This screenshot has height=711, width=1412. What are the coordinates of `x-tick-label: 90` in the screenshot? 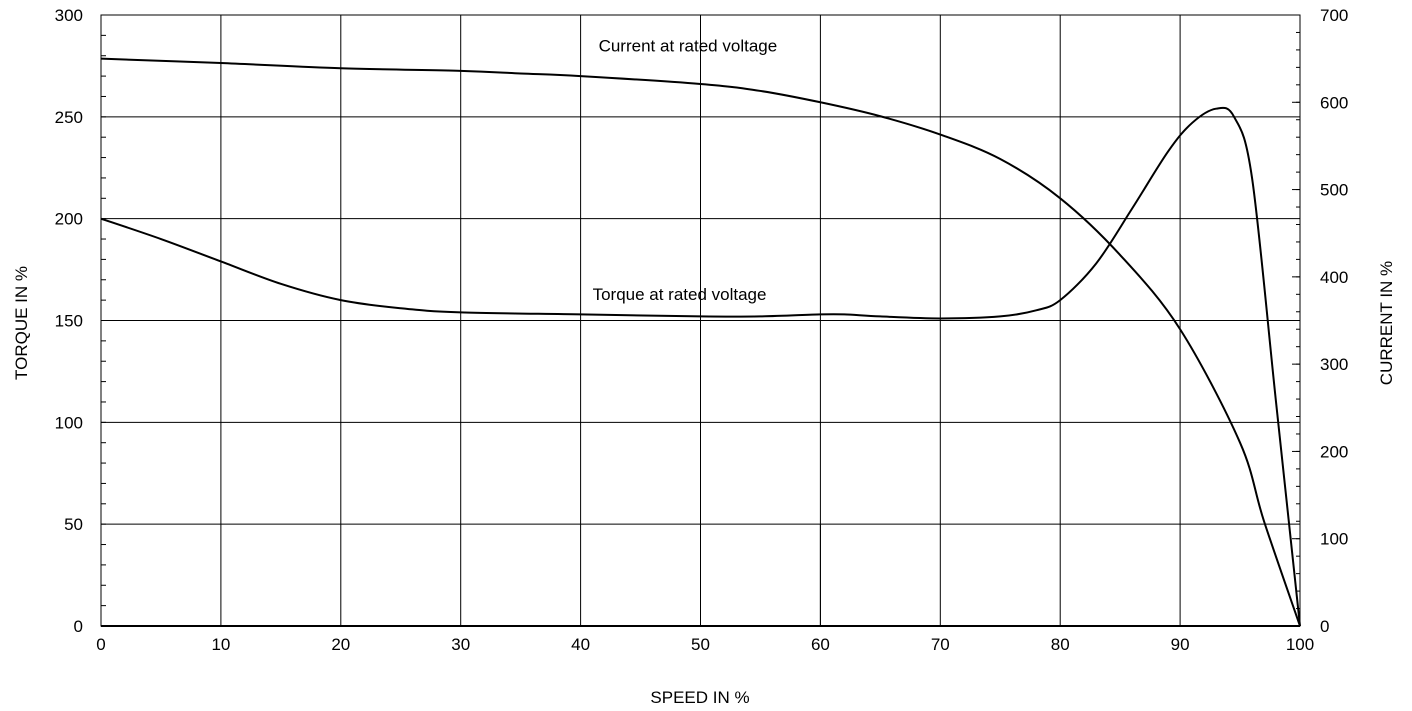 It's located at (1180, 644).